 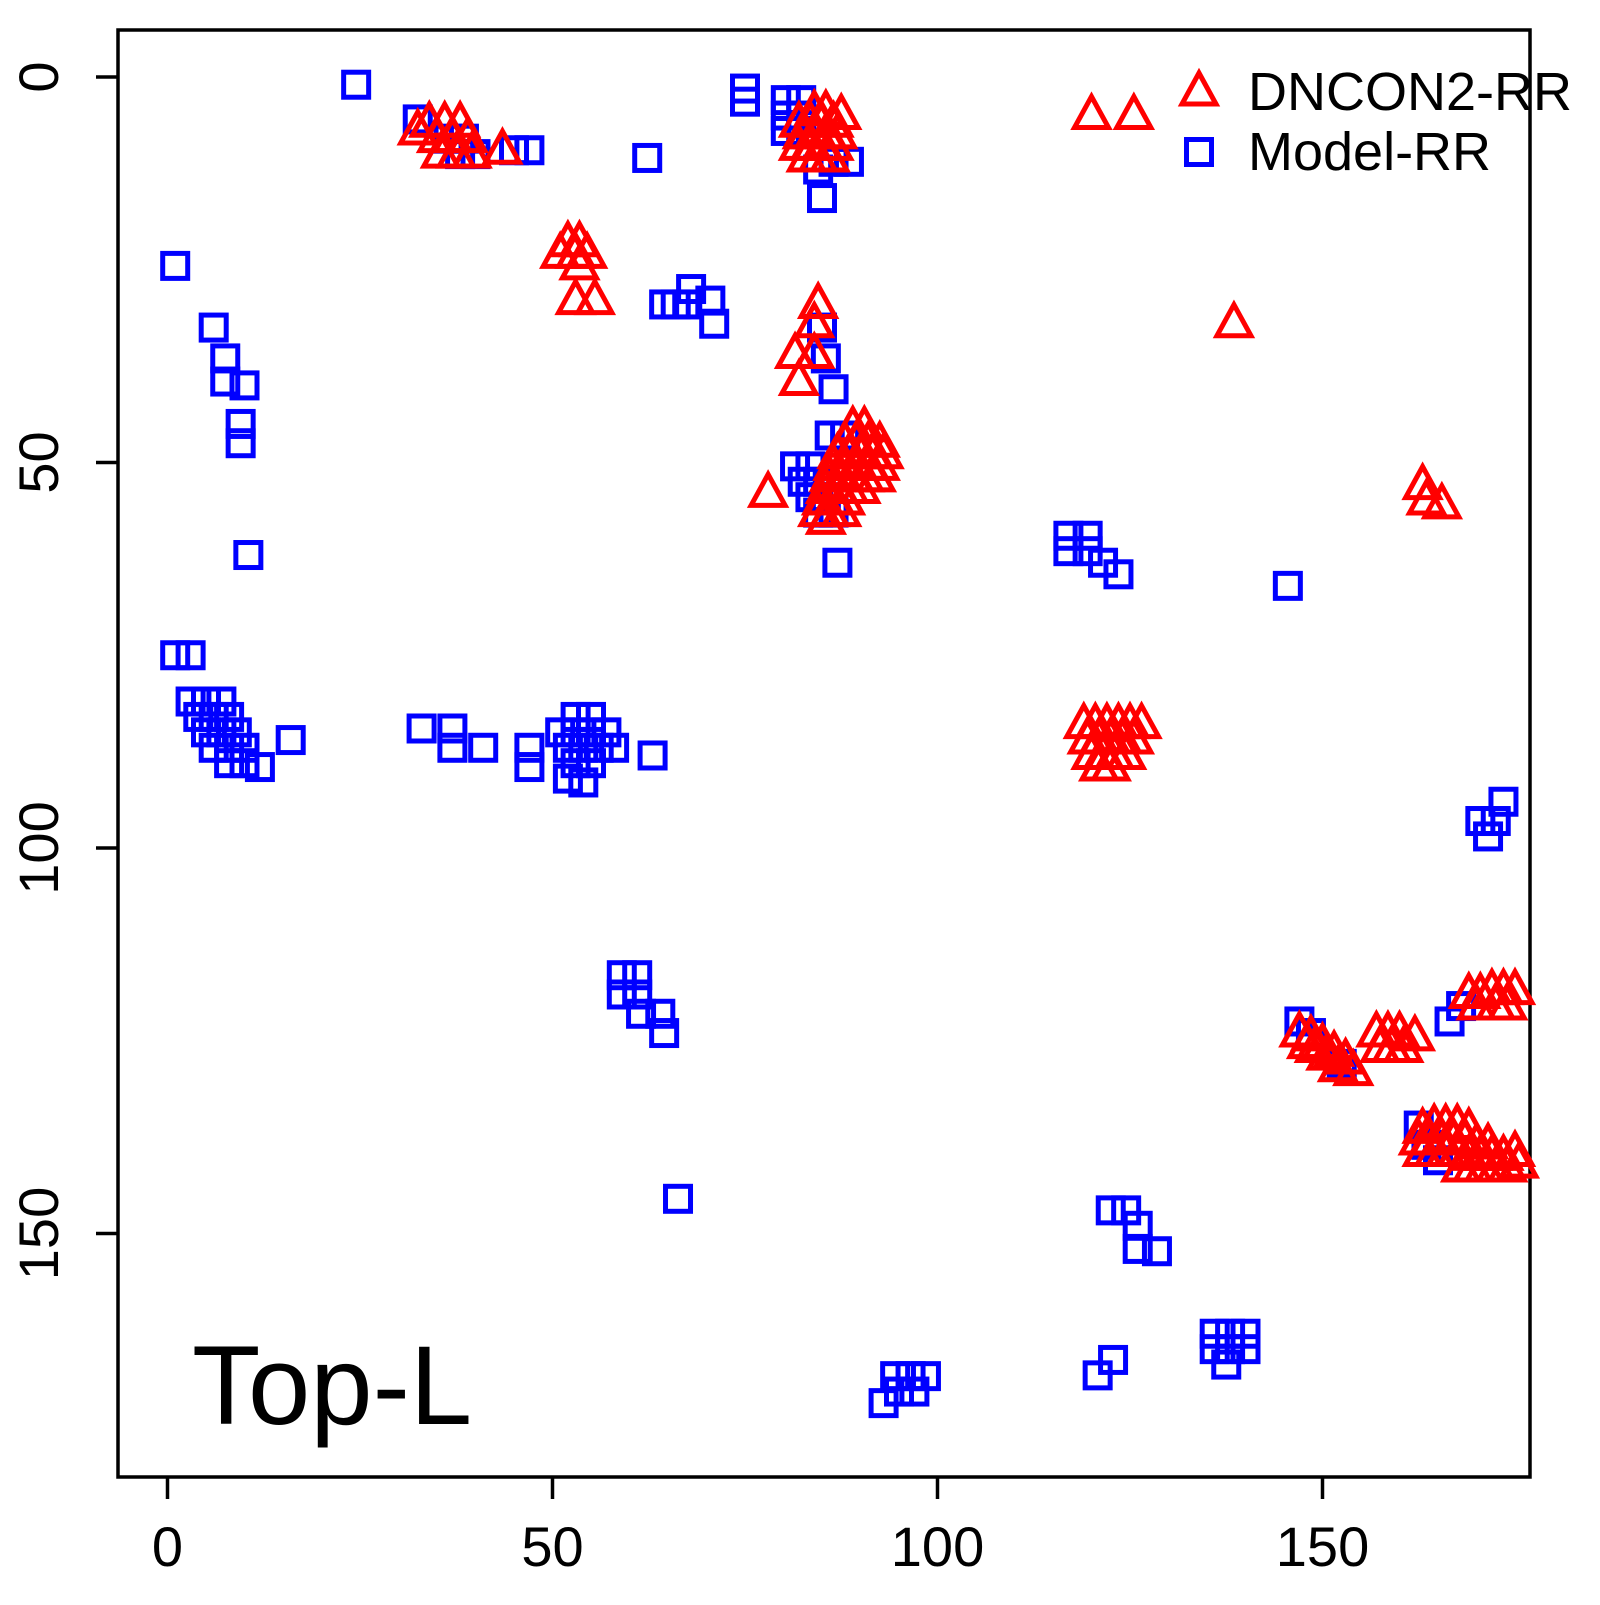 What do you see at coordinates (1199, 152) in the screenshot?
I see `square-legend-icon` at bounding box center [1199, 152].